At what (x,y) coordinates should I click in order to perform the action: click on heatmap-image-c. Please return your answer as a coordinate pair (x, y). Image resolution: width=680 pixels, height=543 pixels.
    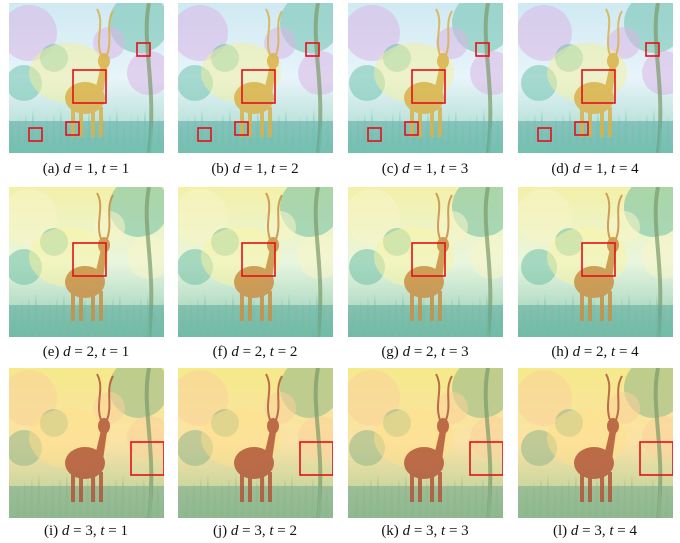
    Looking at the image, I should click on (425, 78).